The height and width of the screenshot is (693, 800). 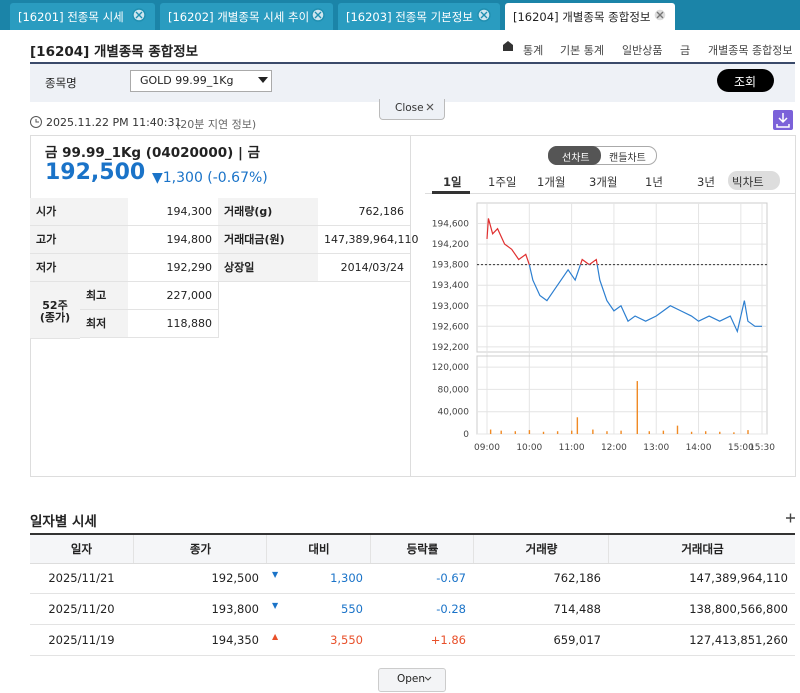 What do you see at coordinates (71, 17) in the screenshot?
I see `tab-label: [16201] 전종목 시세` at bounding box center [71, 17].